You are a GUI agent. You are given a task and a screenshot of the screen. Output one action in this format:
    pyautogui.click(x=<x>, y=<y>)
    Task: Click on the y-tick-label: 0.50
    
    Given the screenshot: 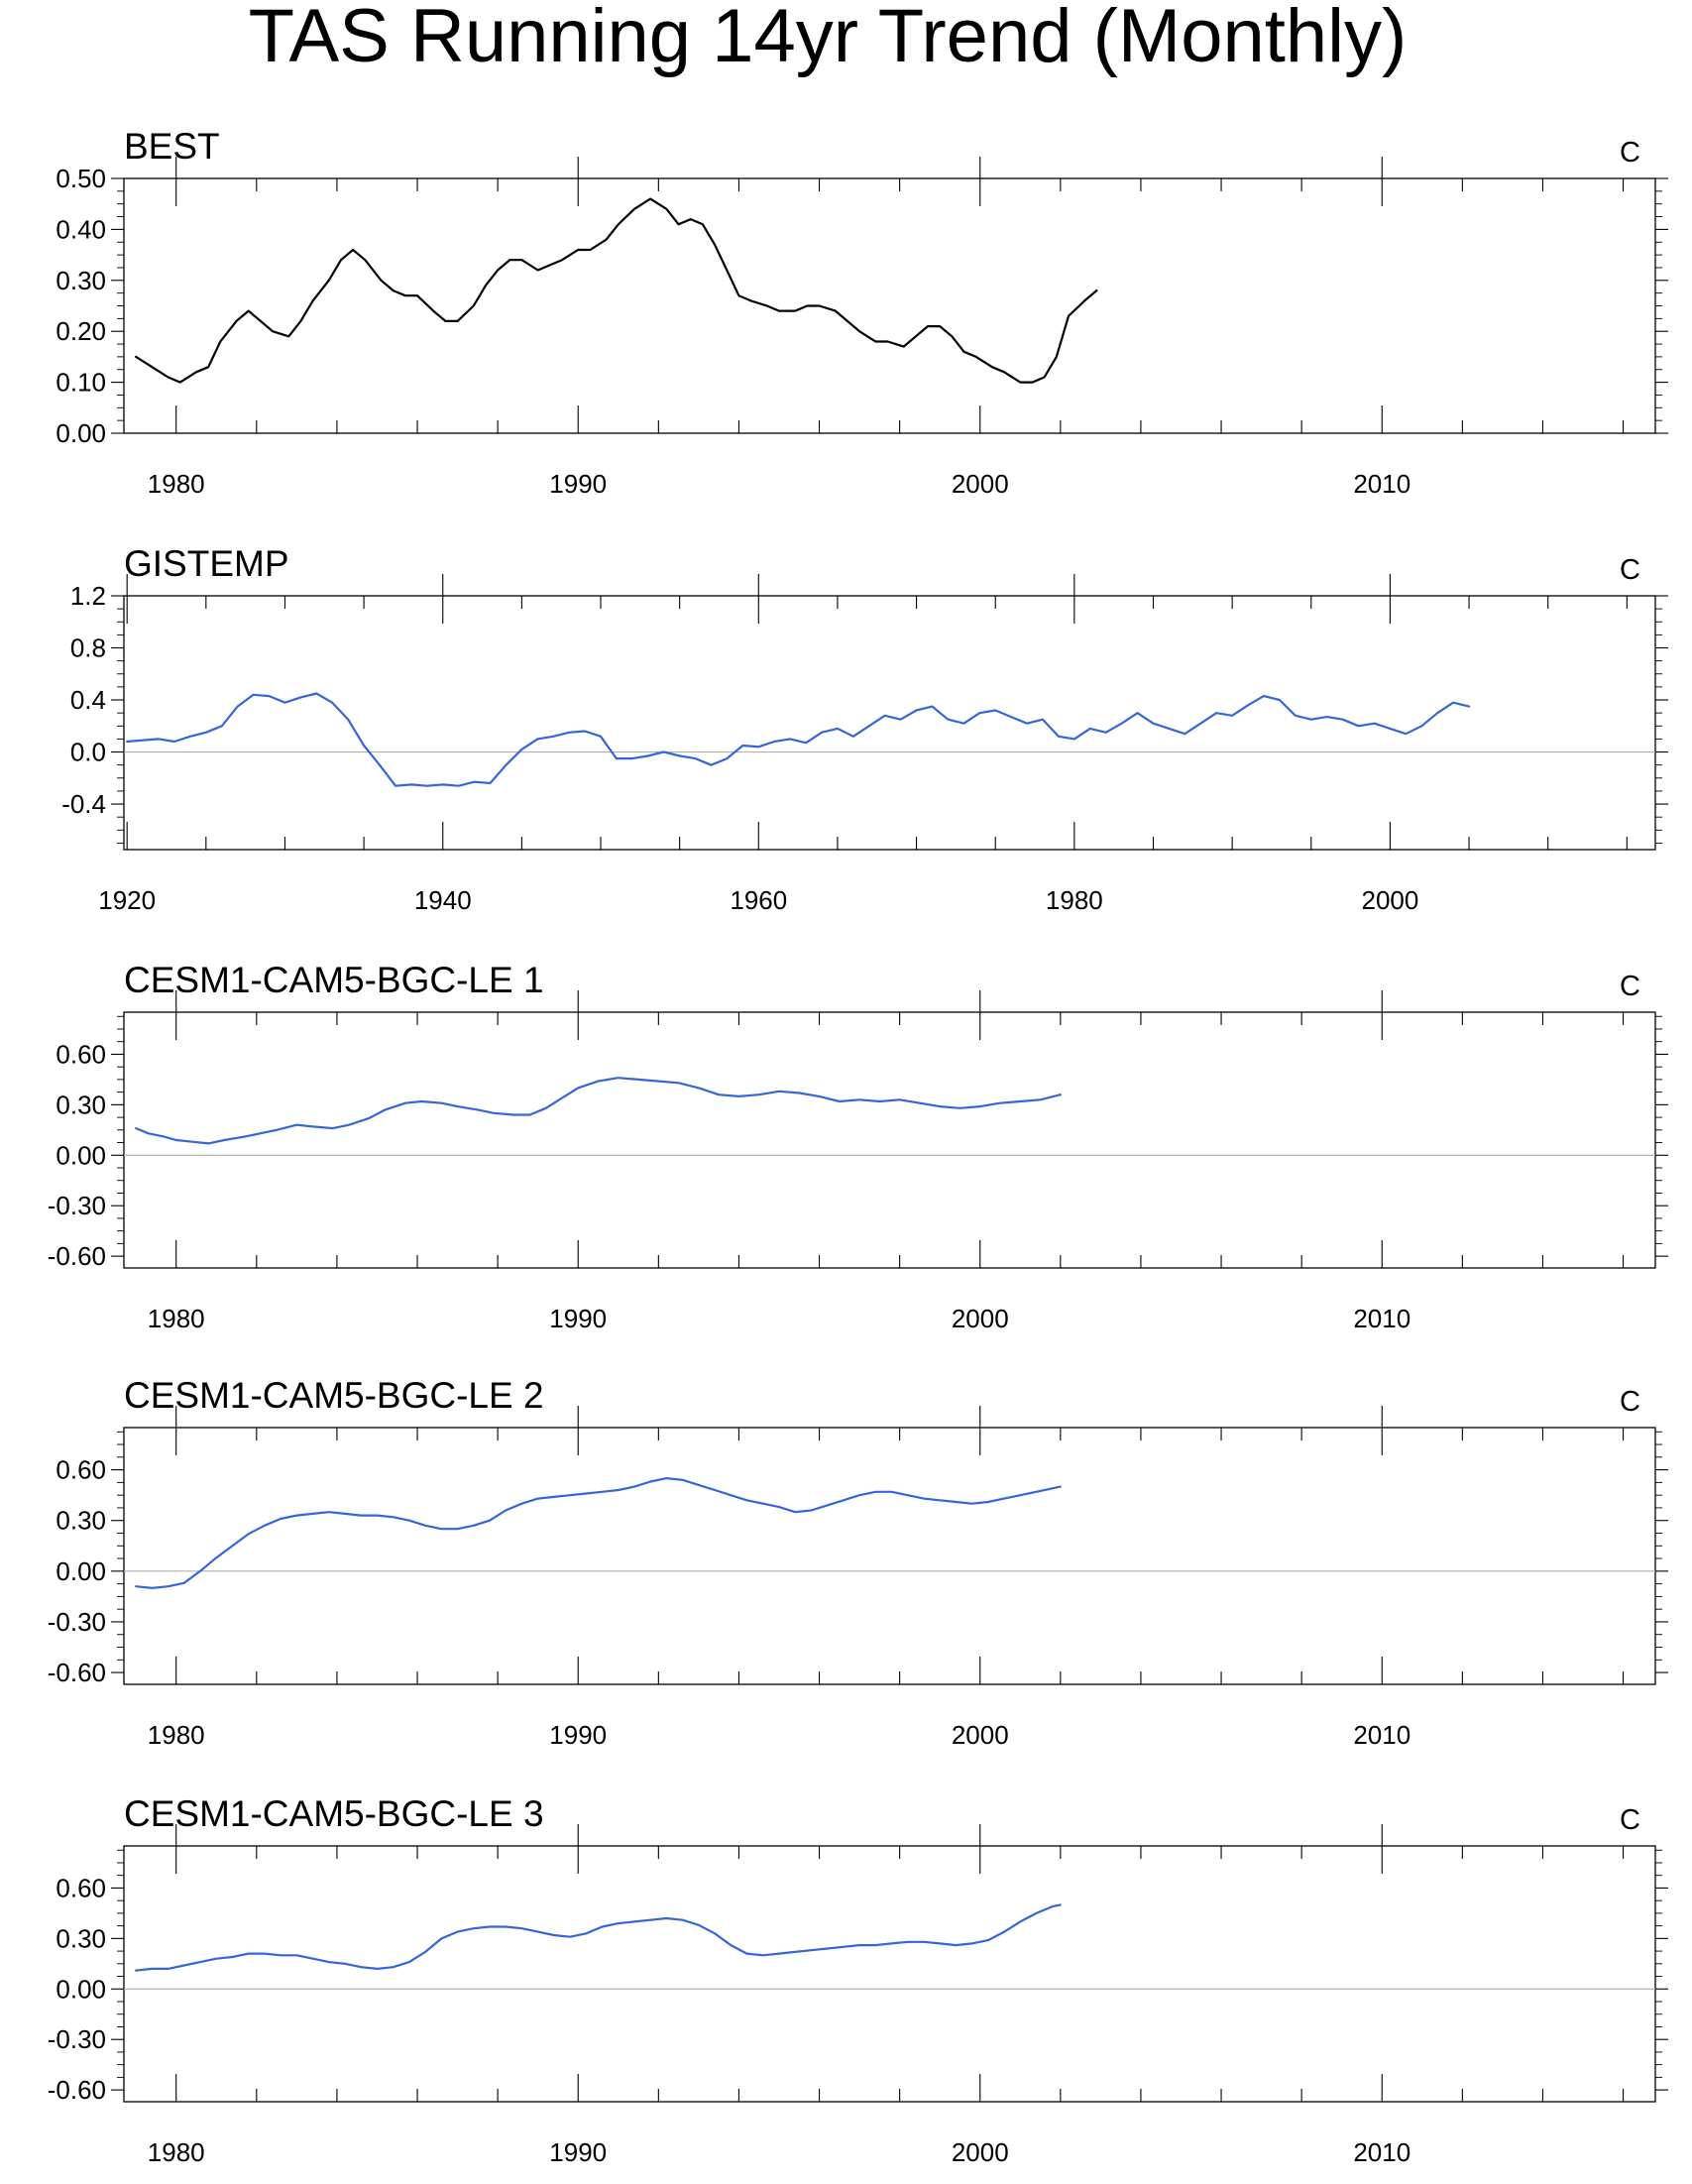 What is the action you would take?
    pyautogui.click(x=81, y=178)
    